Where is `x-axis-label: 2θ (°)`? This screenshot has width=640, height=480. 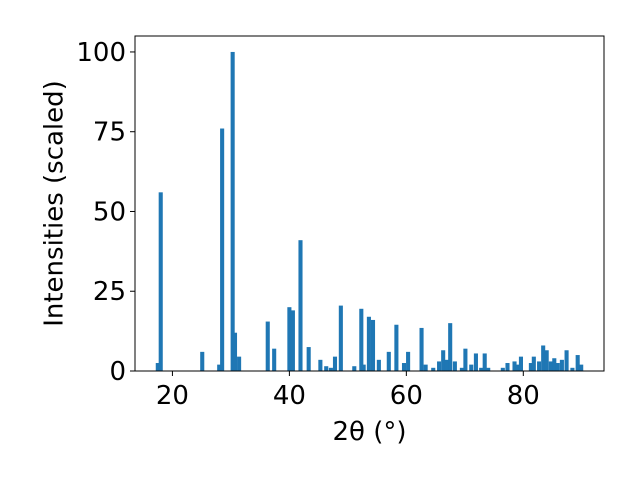 x-axis-label: 2θ (°) is located at coordinates (369, 432).